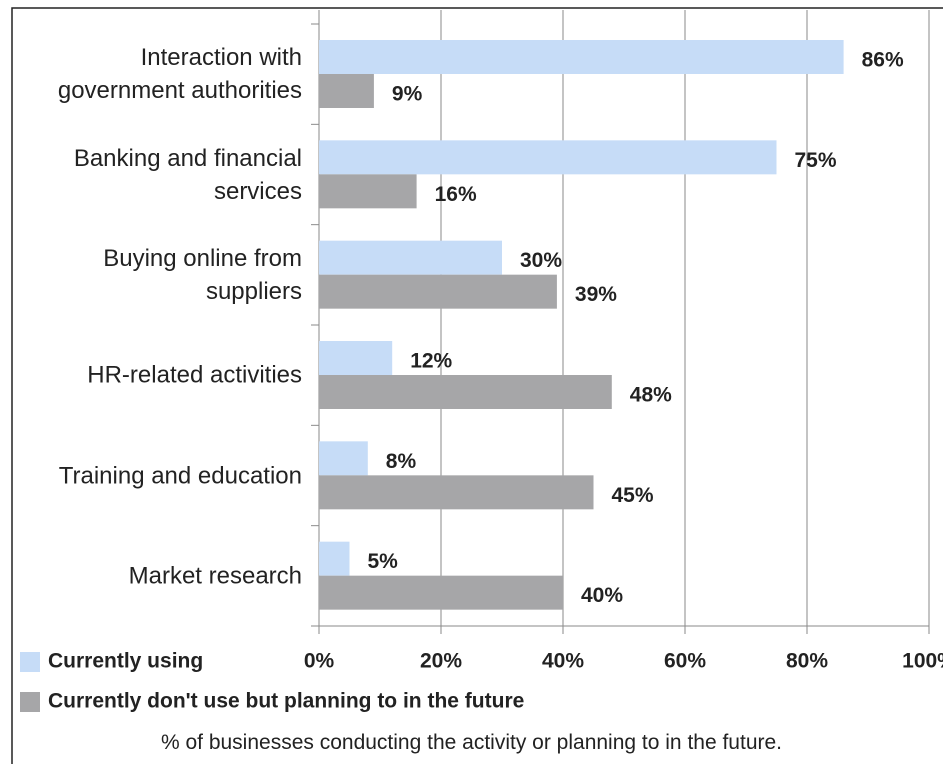 The width and height of the screenshot is (943, 764). What do you see at coordinates (651, 395) in the screenshot?
I see `value-label: 48%` at bounding box center [651, 395].